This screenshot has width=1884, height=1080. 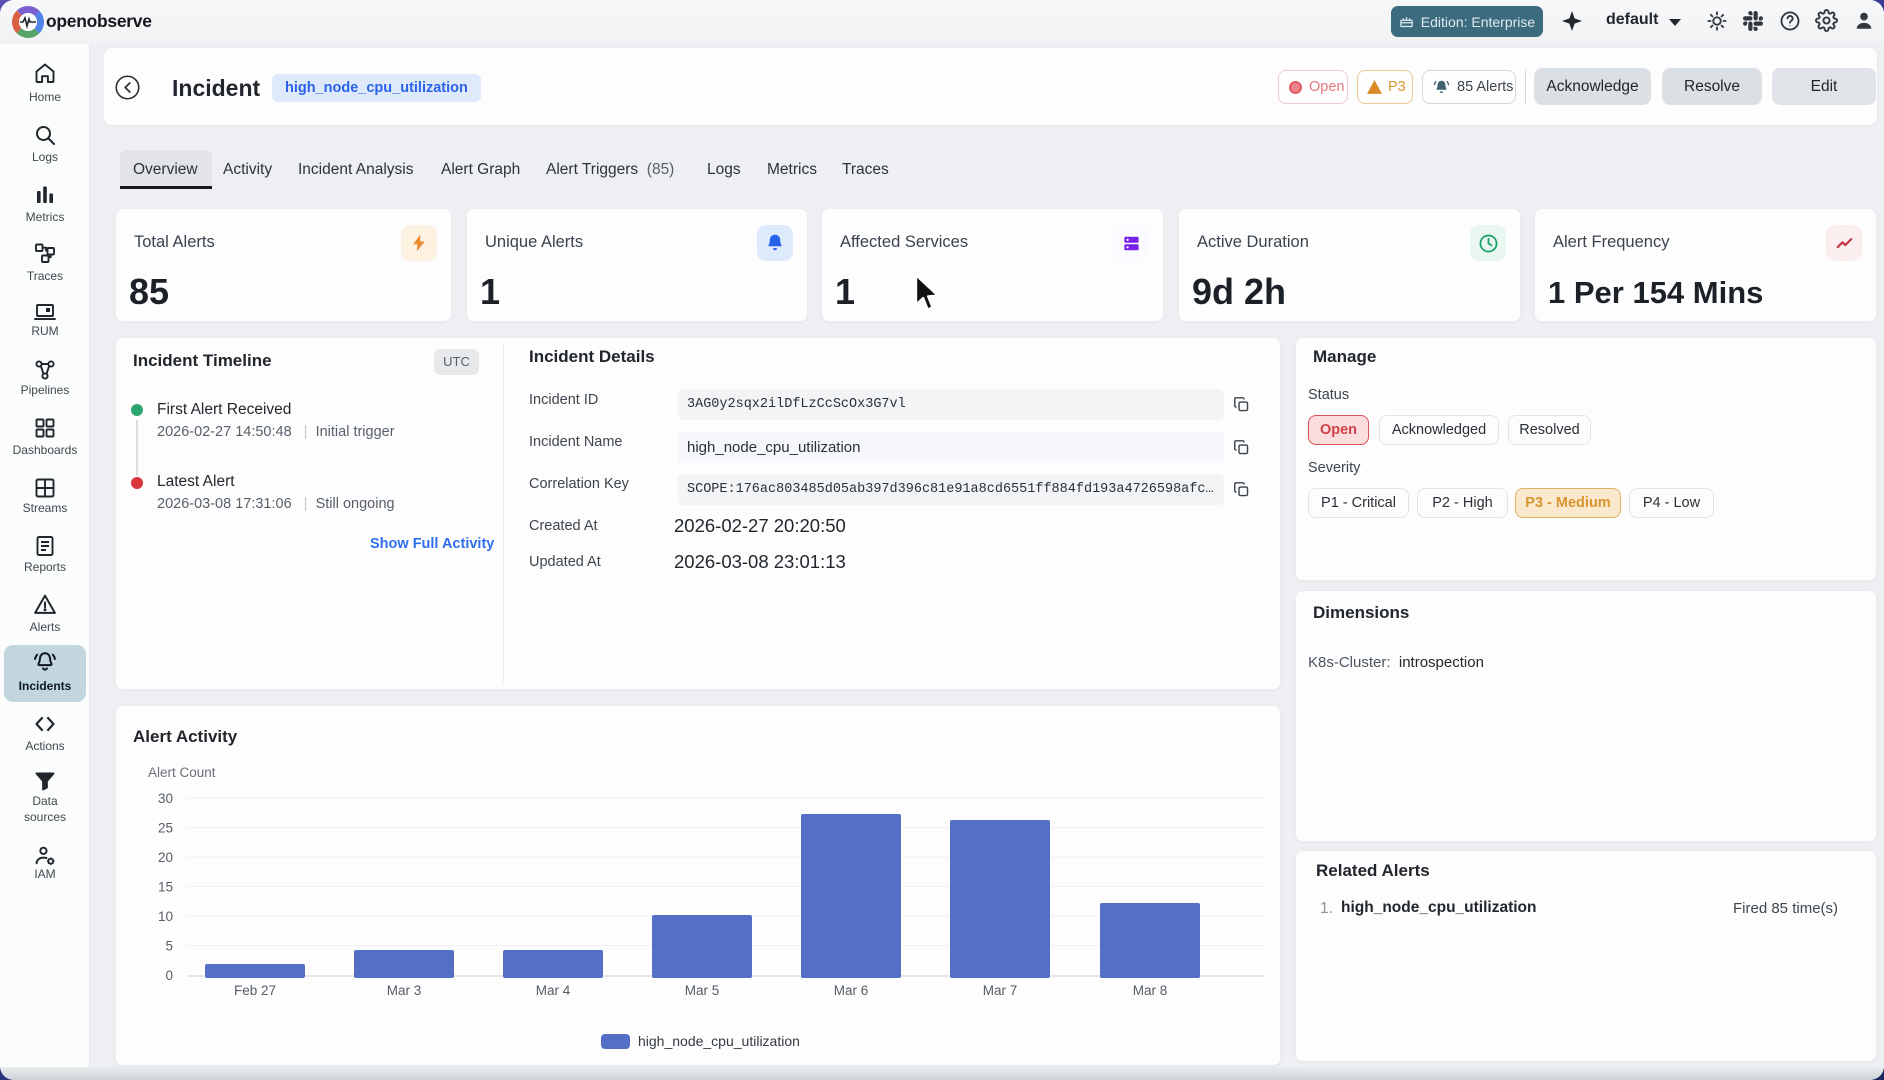 What do you see at coordinates (702, 990) in the screenshot?
I see `svg-text: Mar 5` at bounding box center [702, 990].